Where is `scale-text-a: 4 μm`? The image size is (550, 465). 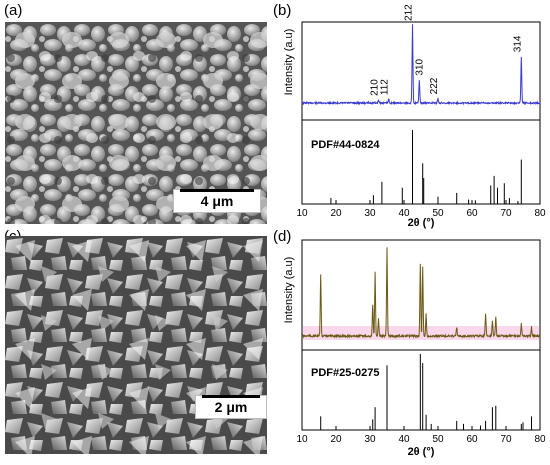 scale-text-a: 4 μm is located at coordinates (217, 201).